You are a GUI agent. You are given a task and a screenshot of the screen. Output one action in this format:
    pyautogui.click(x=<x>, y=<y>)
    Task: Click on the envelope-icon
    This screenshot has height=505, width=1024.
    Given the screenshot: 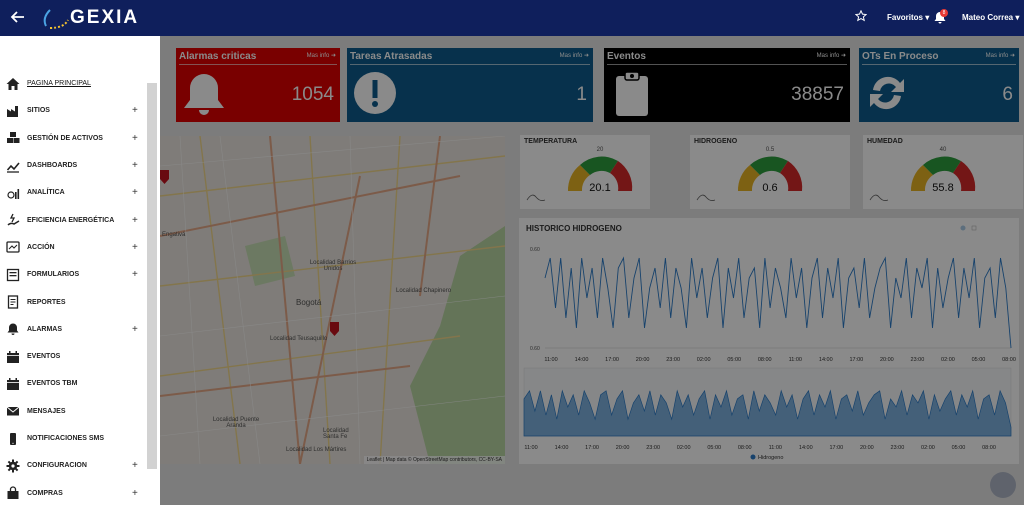 What is the action you would take?
    pyautogui.click(x=13, y=411)
    